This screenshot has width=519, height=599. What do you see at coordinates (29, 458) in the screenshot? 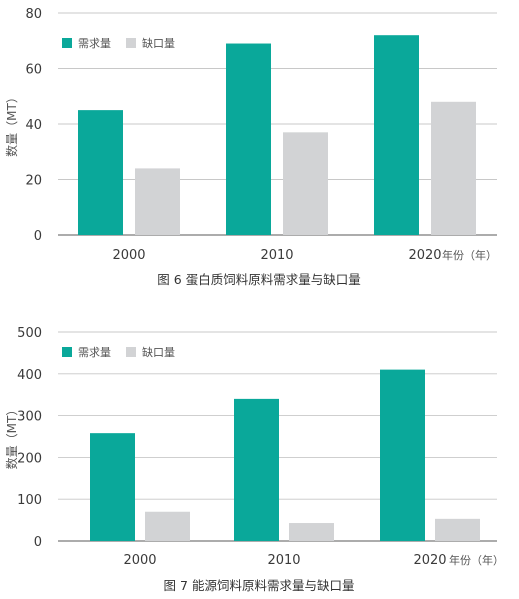
I see `y-tick-label: 200` at bounding box center [29, 458].